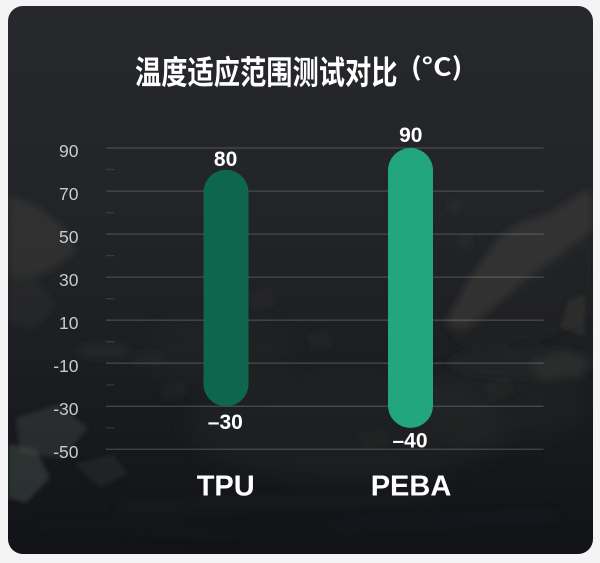  I want to click on svg-text: 10, so click(69, 323).